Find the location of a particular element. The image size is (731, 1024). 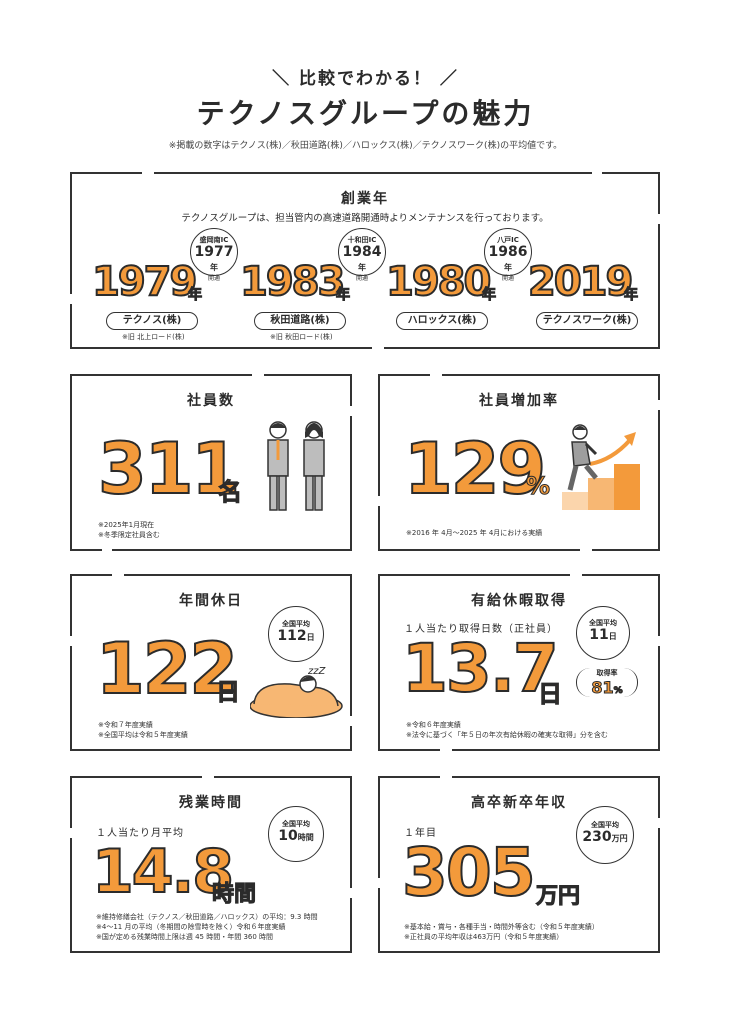

growth-note-1: ※2016 年 4月～2025 年 4月における実績 is located at coordinates (474, 533).